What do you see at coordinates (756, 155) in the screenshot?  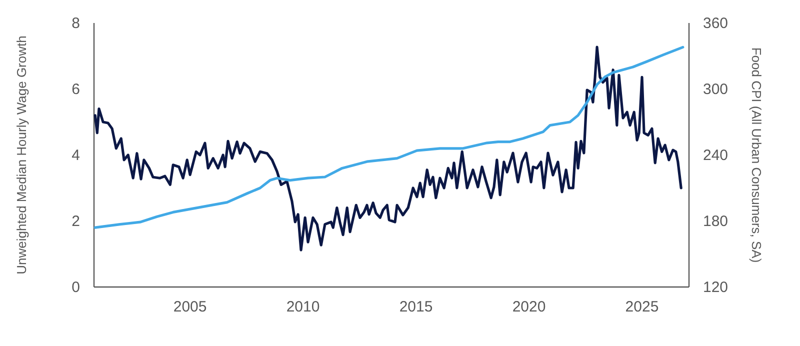 I see `y2-axis-title: Food CPI (All Urban Consumers, SA)` at bounding box center [756, 155].